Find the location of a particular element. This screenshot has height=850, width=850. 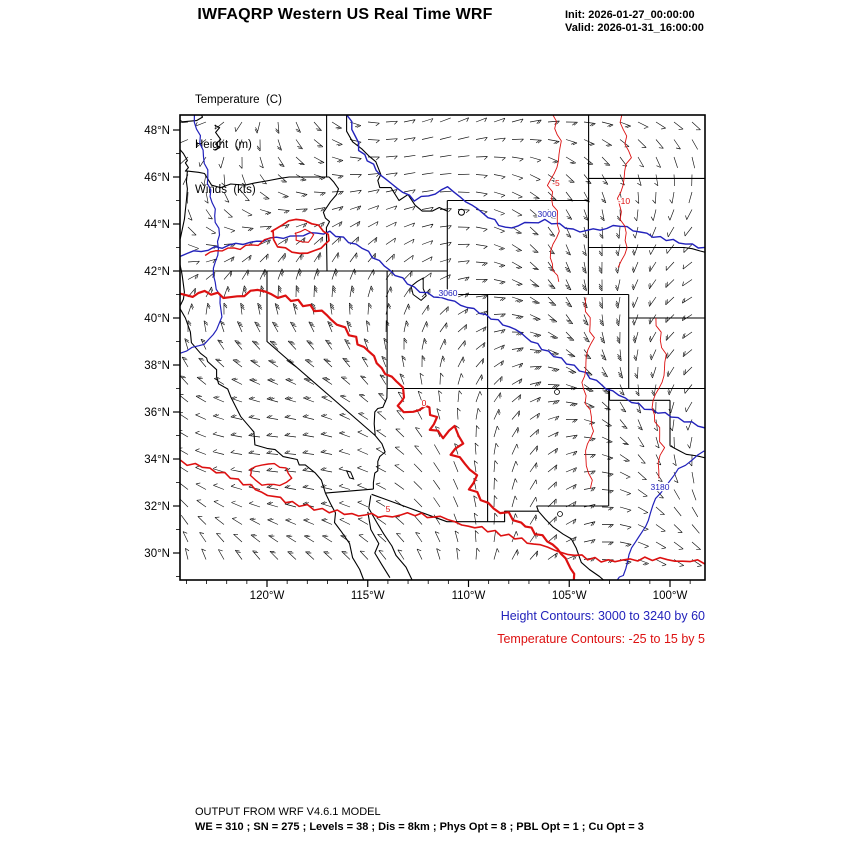

contour-label: -5 is located at coordinates (556, 183).